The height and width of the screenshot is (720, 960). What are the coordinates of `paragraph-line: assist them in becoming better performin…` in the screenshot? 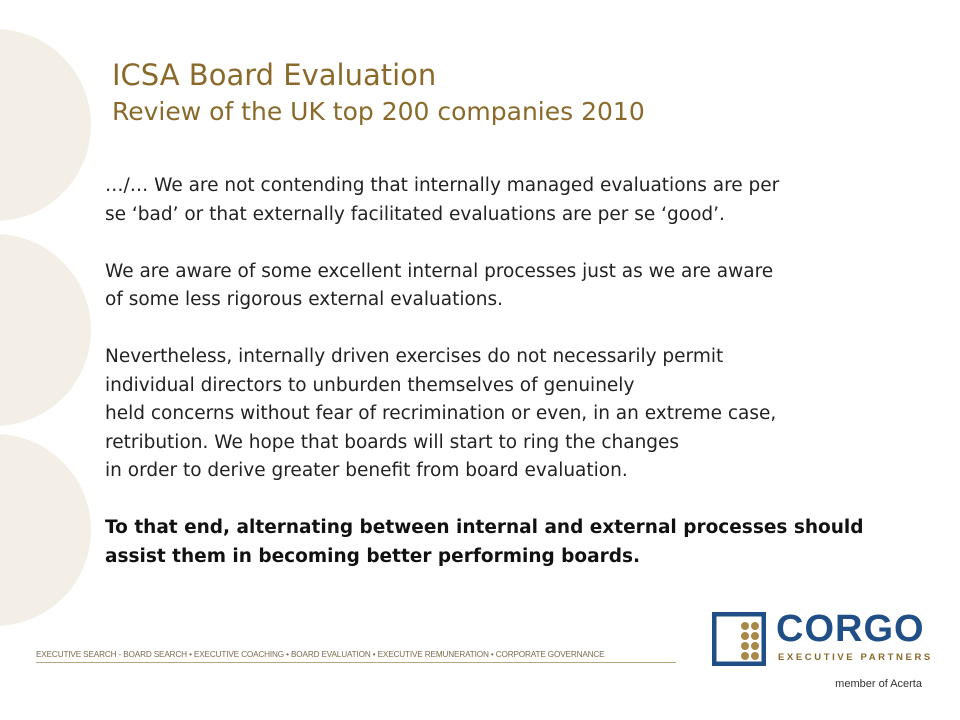 It's located at (373, 556).